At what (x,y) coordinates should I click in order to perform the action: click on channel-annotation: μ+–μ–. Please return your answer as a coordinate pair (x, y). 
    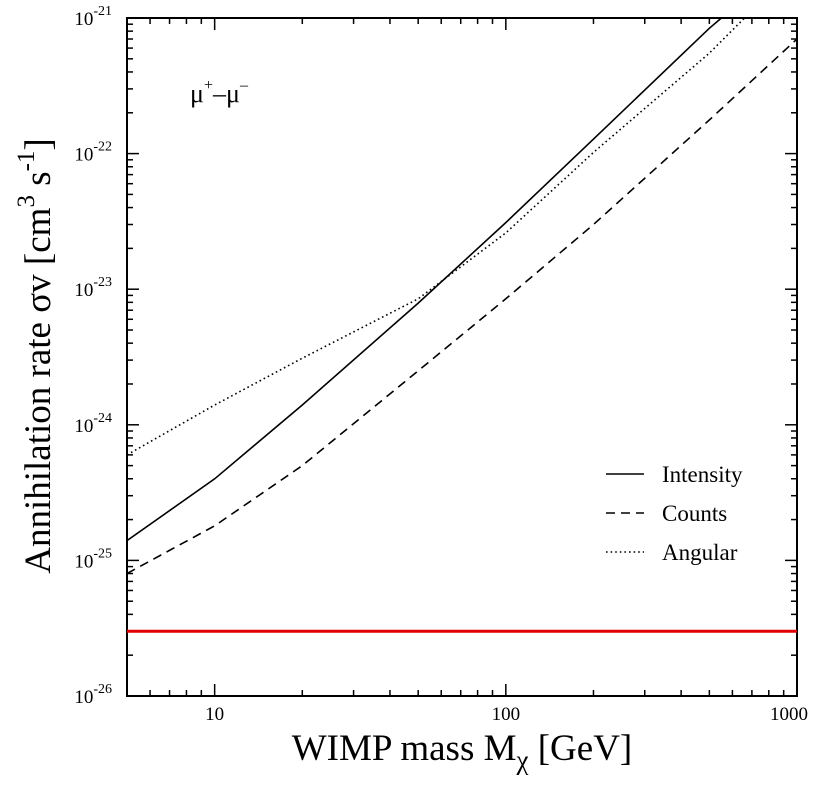
    Looking at the image, I should click on (219, 92).